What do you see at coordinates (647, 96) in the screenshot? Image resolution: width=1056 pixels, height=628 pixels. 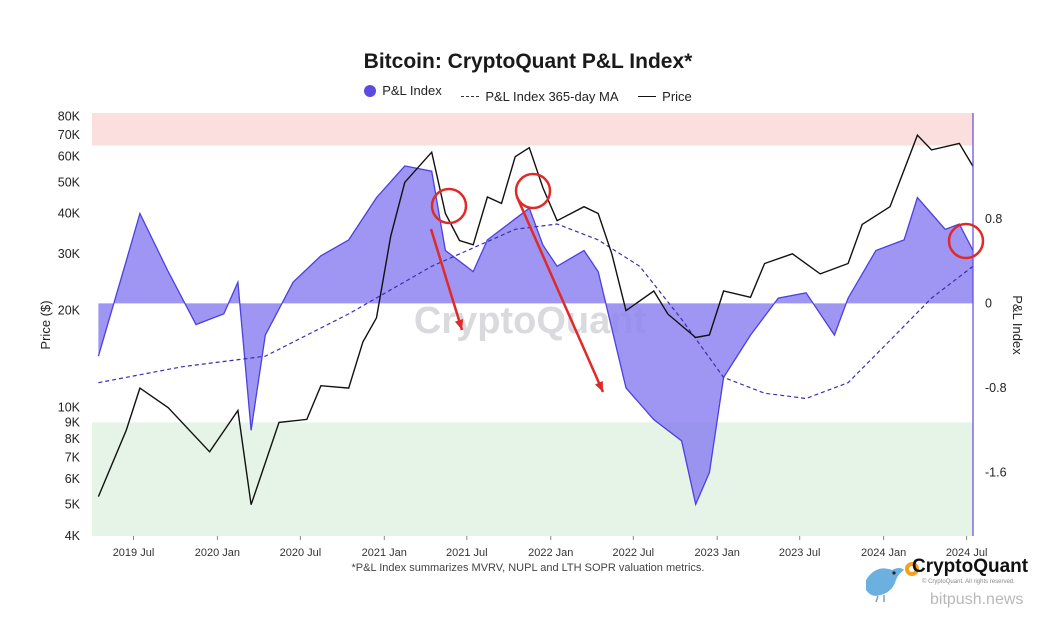 I see `legend-line-icon` at bounding box center [647, 96].